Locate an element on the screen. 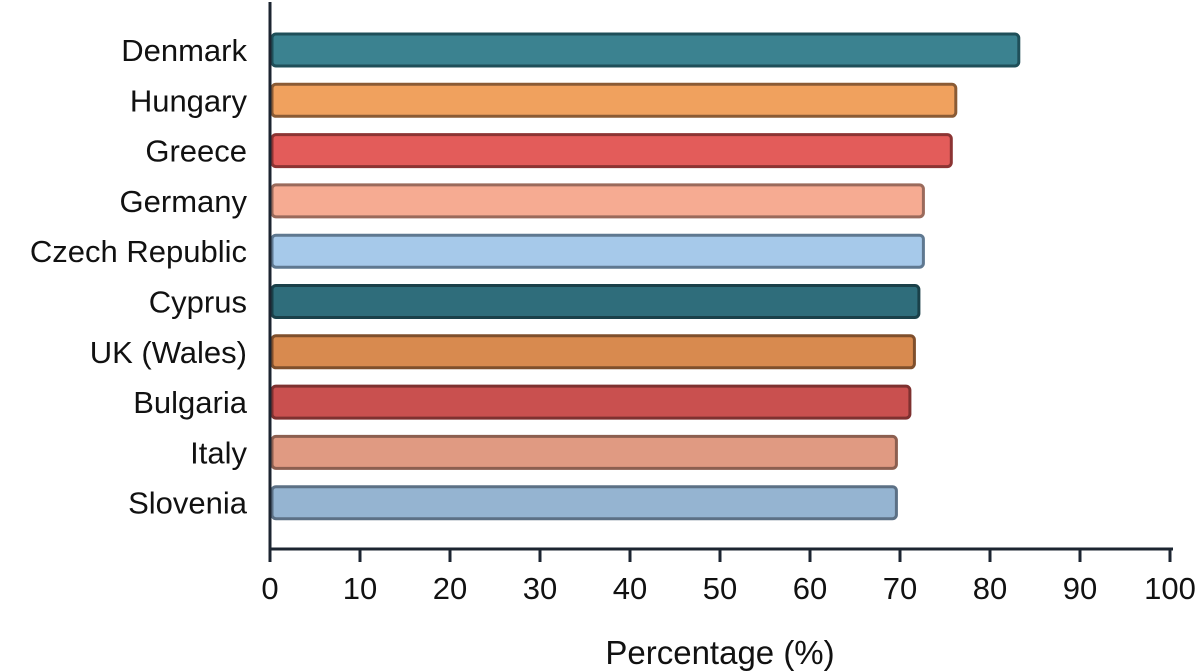  x-tick-label-0: 0 is located at coordinates (269, 588).